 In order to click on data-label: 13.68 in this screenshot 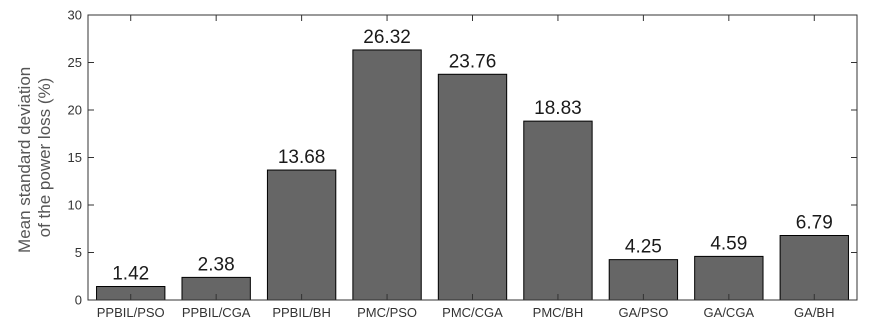, I will do `click(302, 157)`.